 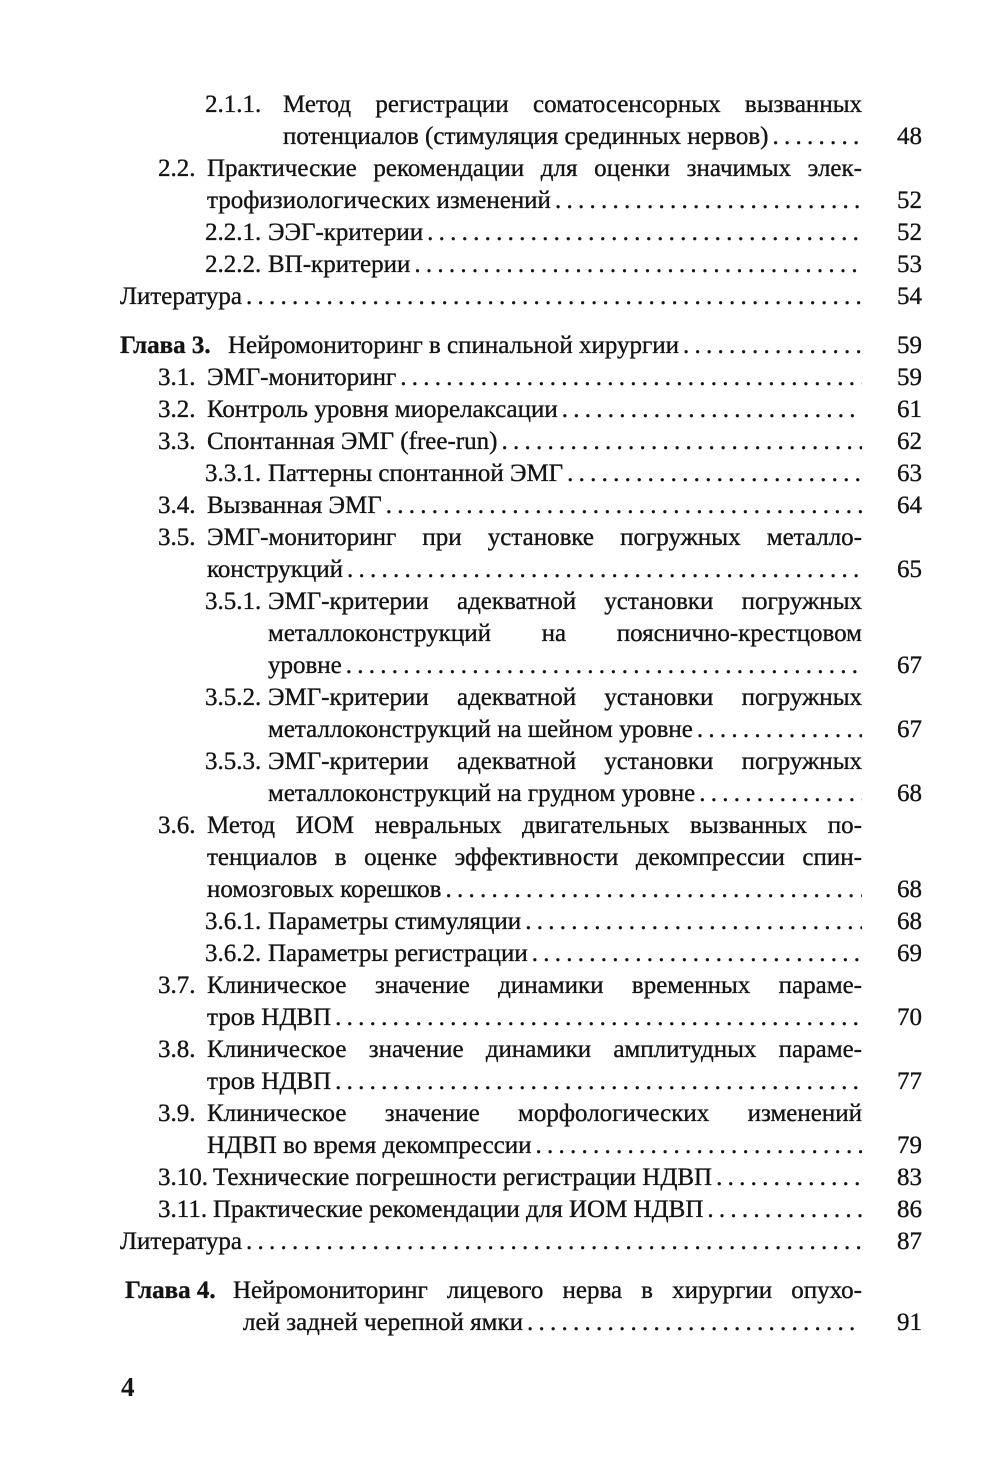 What do you see at coordinates (233, 761) in the screenshot?
I see `entry-number: 3.5.3.` at bounding box center [233, 761].